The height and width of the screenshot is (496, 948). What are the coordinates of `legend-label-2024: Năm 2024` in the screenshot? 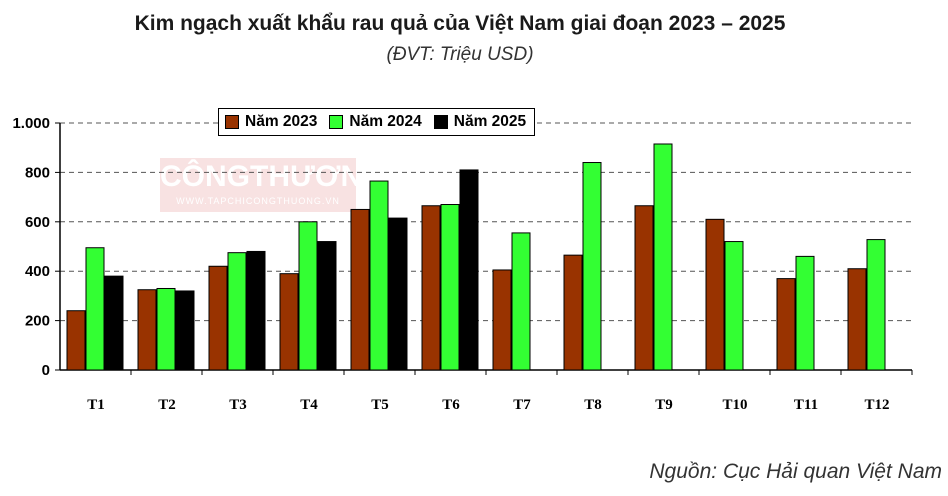 It's located at (385, 121).